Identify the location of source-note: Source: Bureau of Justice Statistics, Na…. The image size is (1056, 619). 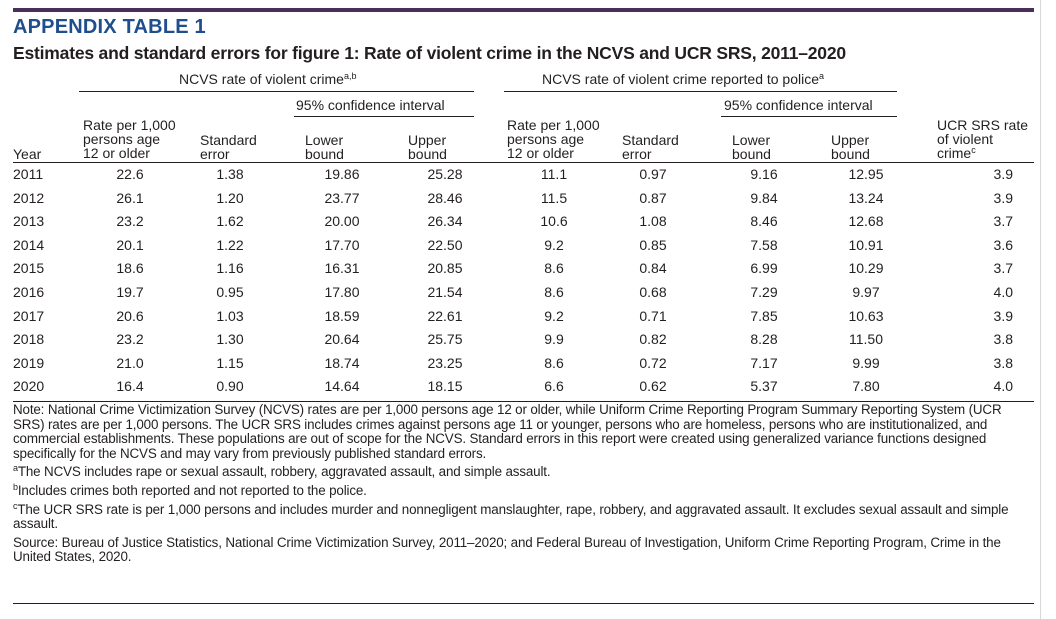
(507, 549).